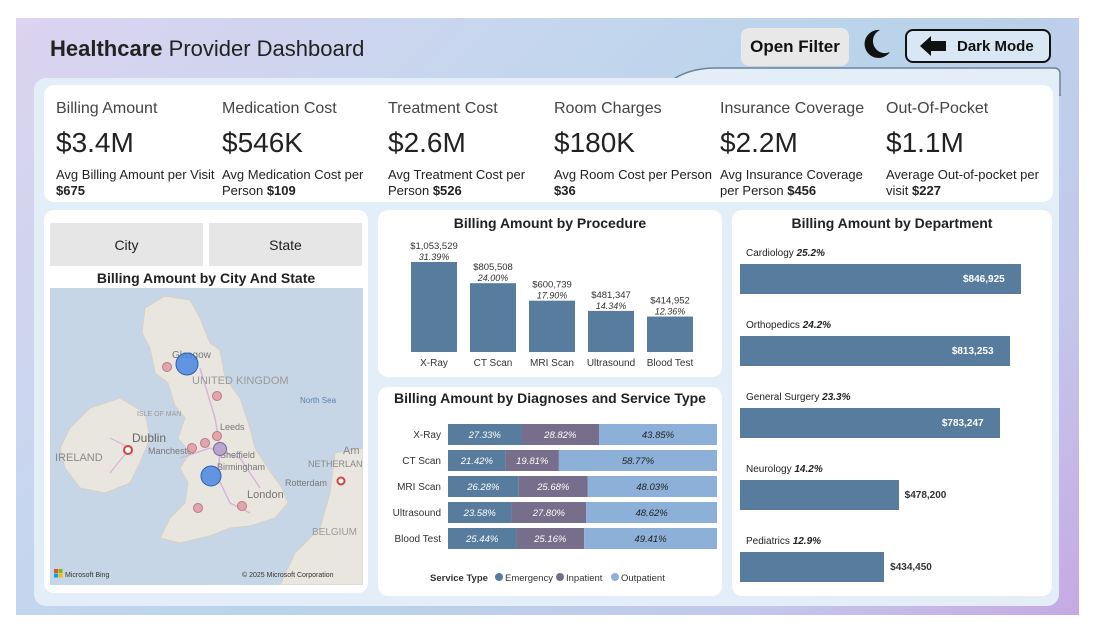 The height and width of the screenshot is (634, 1096). What do you see at coordinates (784, 469) in the screenshot?
I see `department-label: Neurology 14.2%` at bounding box center [784, 469].